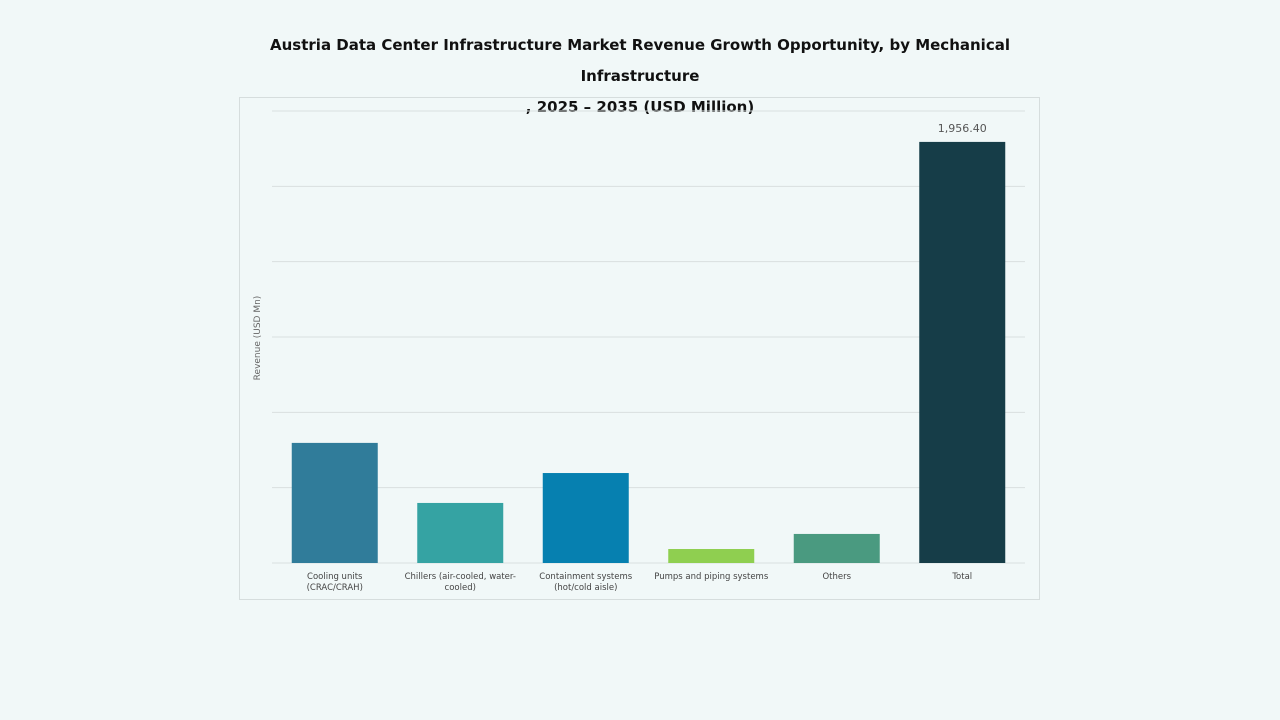 This screenshot has height=720, width=1280. What do you see at coordinates (711, 577) in the screenshot?
I see `x-tick-label: Pumps and piping systems` at bounding box center [711, 577].